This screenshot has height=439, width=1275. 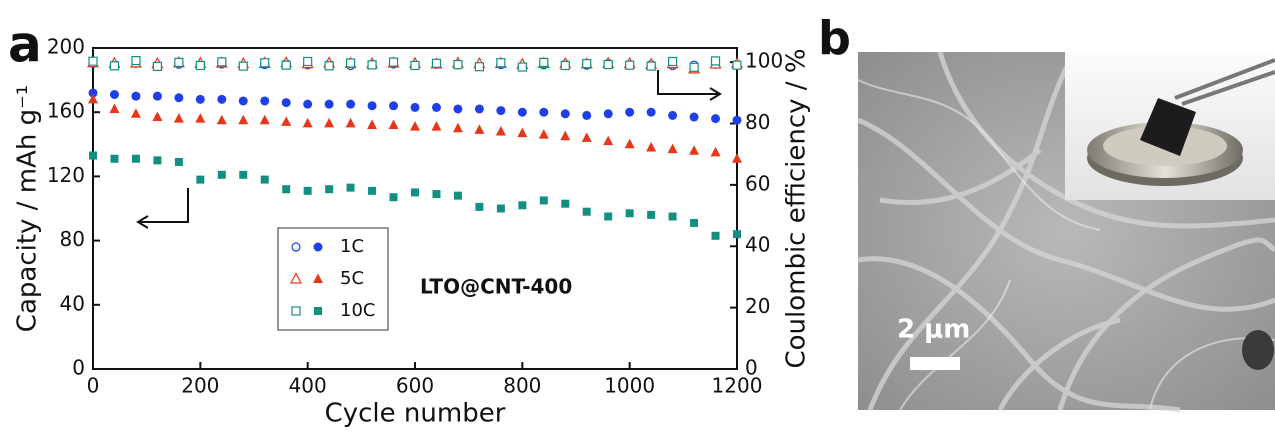 I want to click on x-axis-title: Cycle number, so click(x=415, y=414).